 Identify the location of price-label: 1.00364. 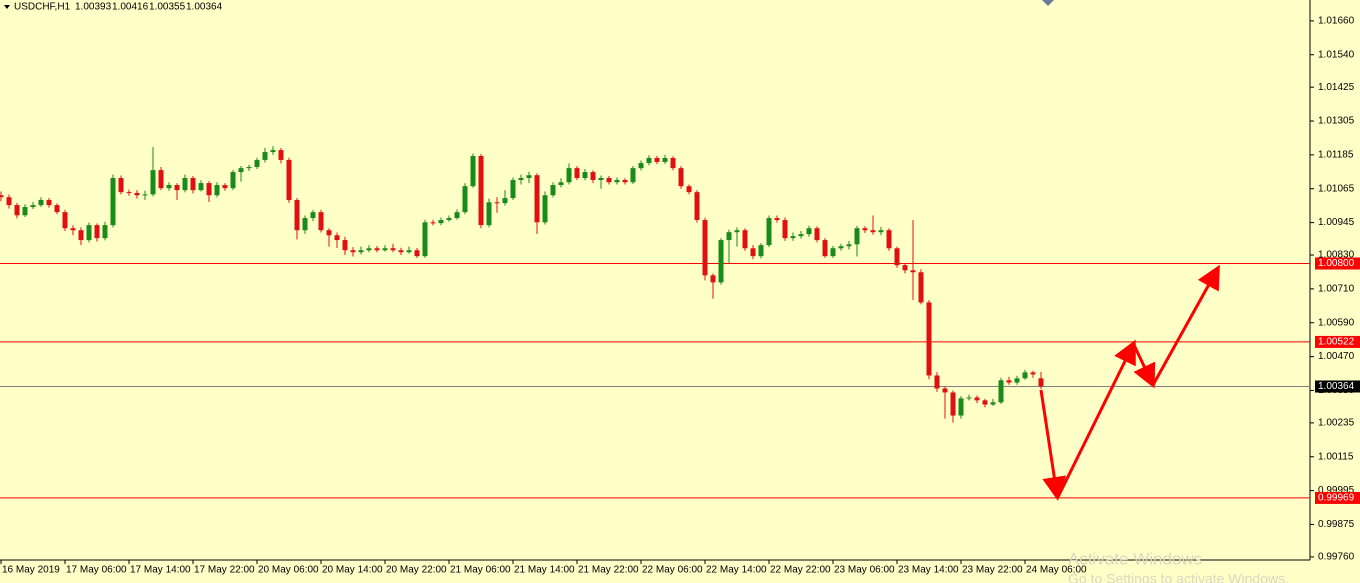
(1336, 386).